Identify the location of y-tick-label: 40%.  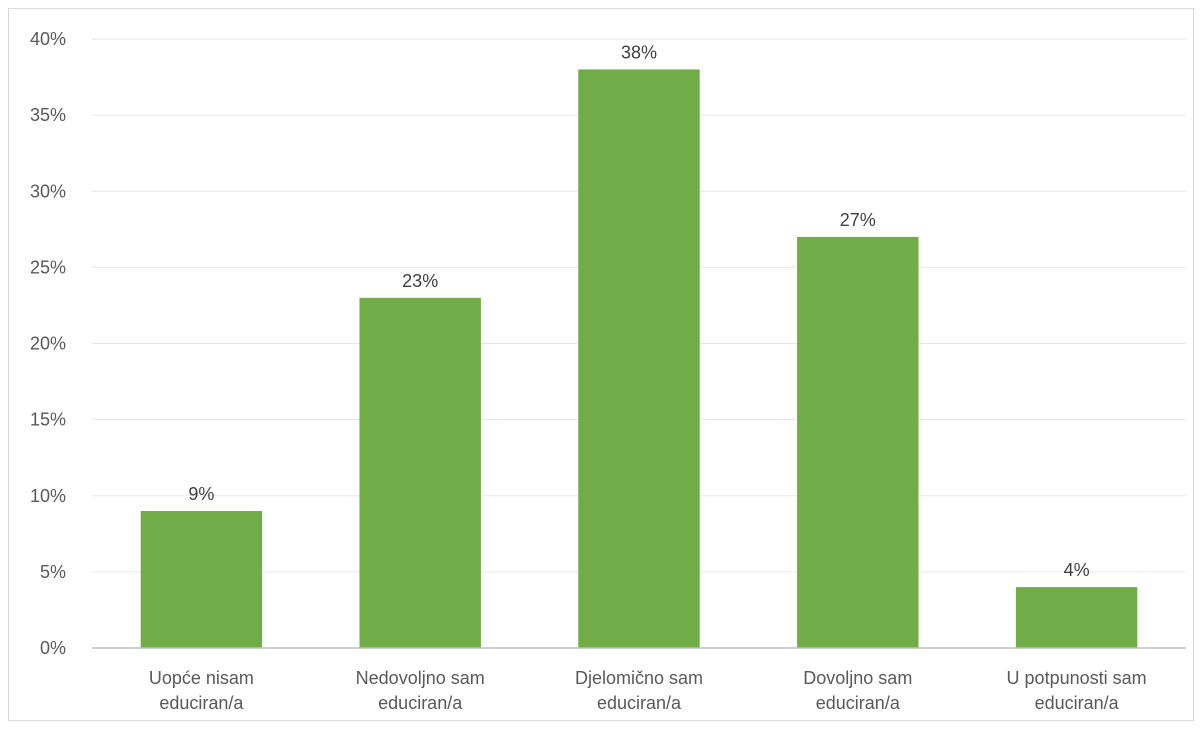
(48, 39).